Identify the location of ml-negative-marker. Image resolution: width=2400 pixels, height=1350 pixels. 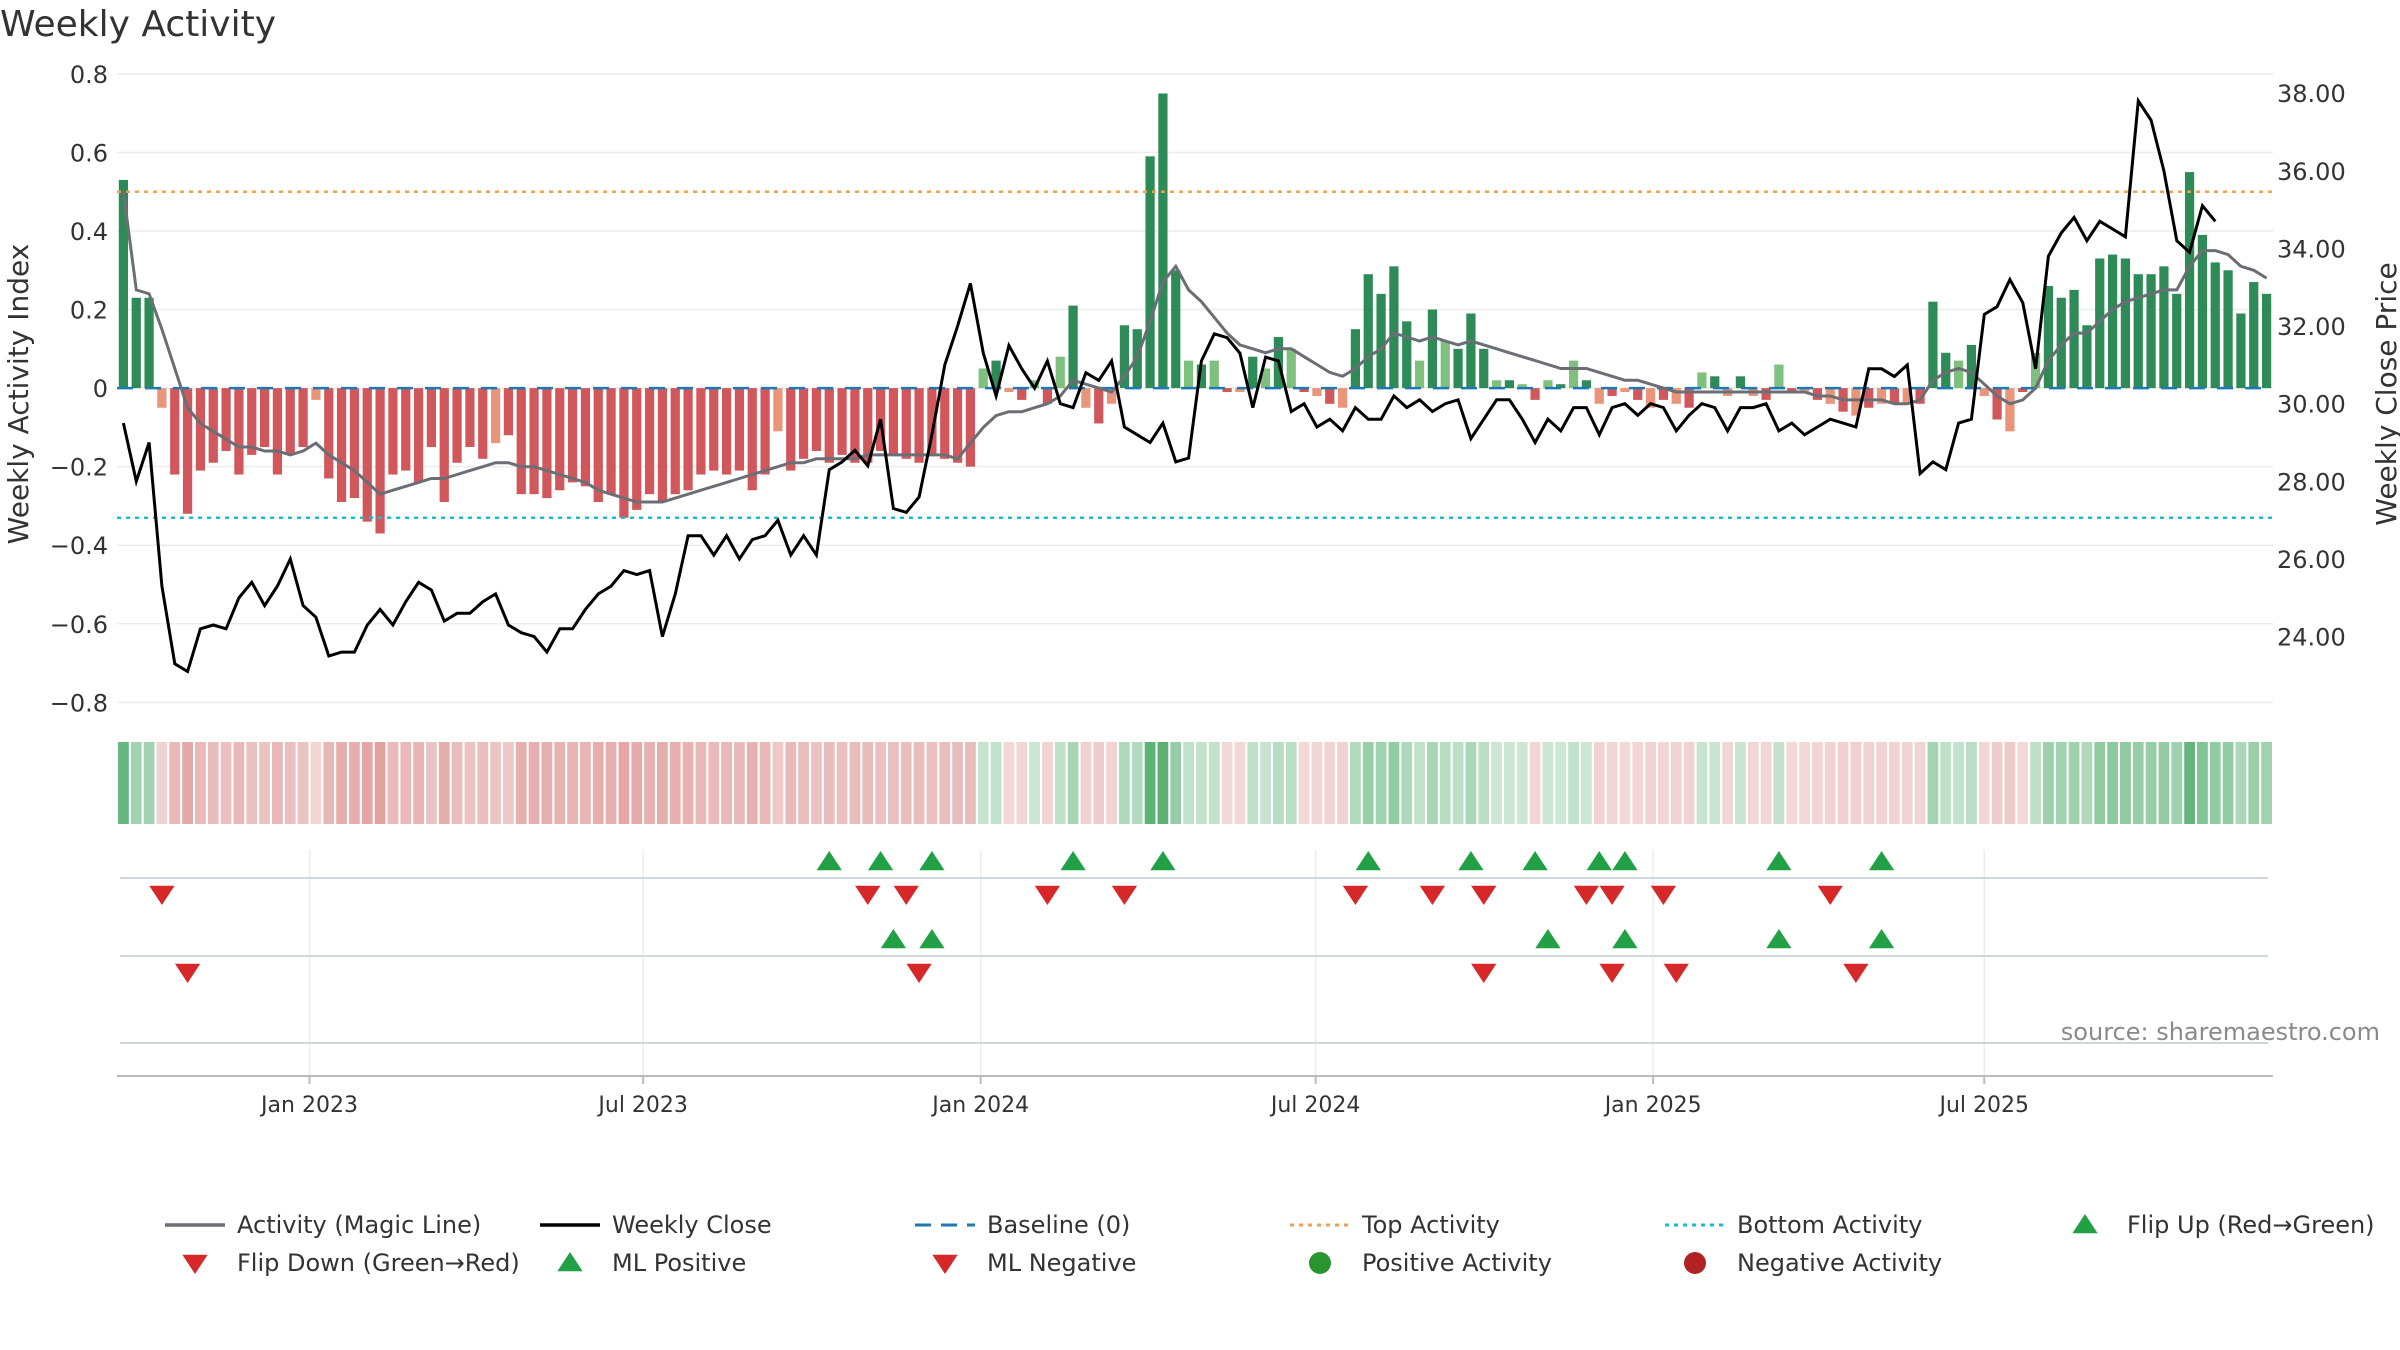
(1612, 973).